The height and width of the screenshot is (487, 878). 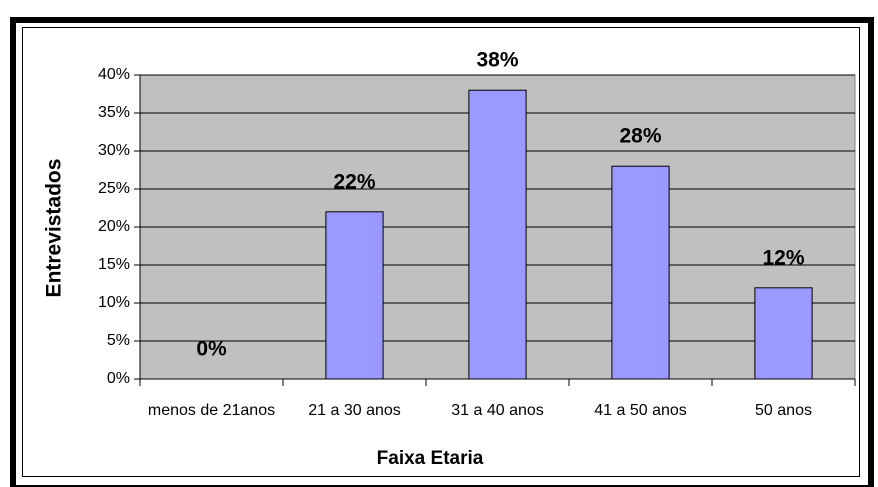 What do you see at coordinates (211, 410) in the screenshot?
I see `x-tick-label: menos de 21anos` at bounding box center [211, 410].